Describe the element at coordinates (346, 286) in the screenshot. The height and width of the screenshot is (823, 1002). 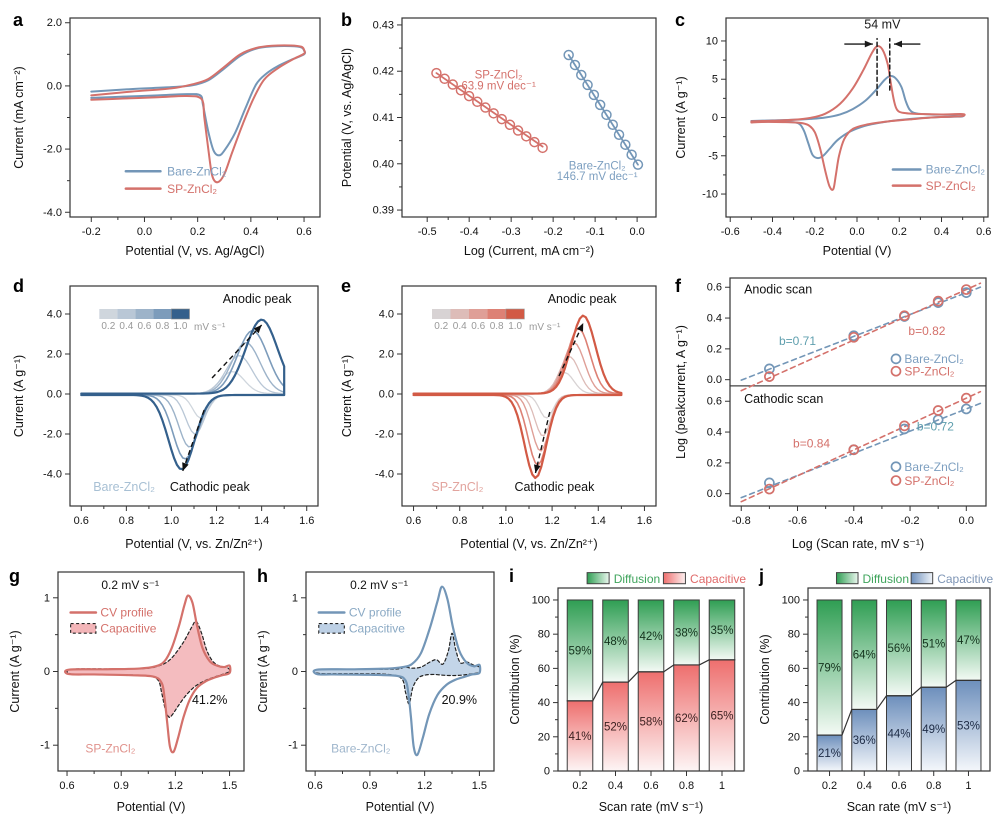
I see `panel-letter-e: e` at that location.